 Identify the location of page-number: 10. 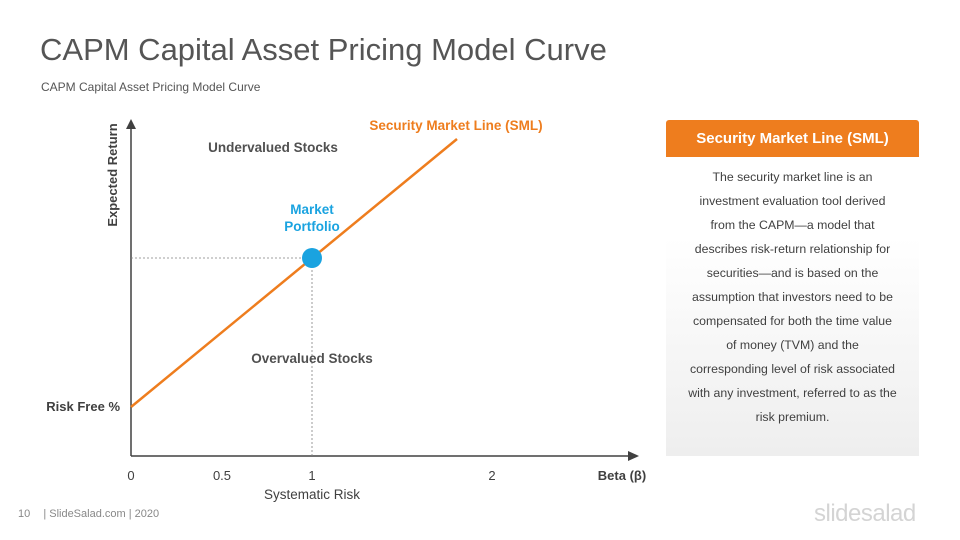
(24, 514).